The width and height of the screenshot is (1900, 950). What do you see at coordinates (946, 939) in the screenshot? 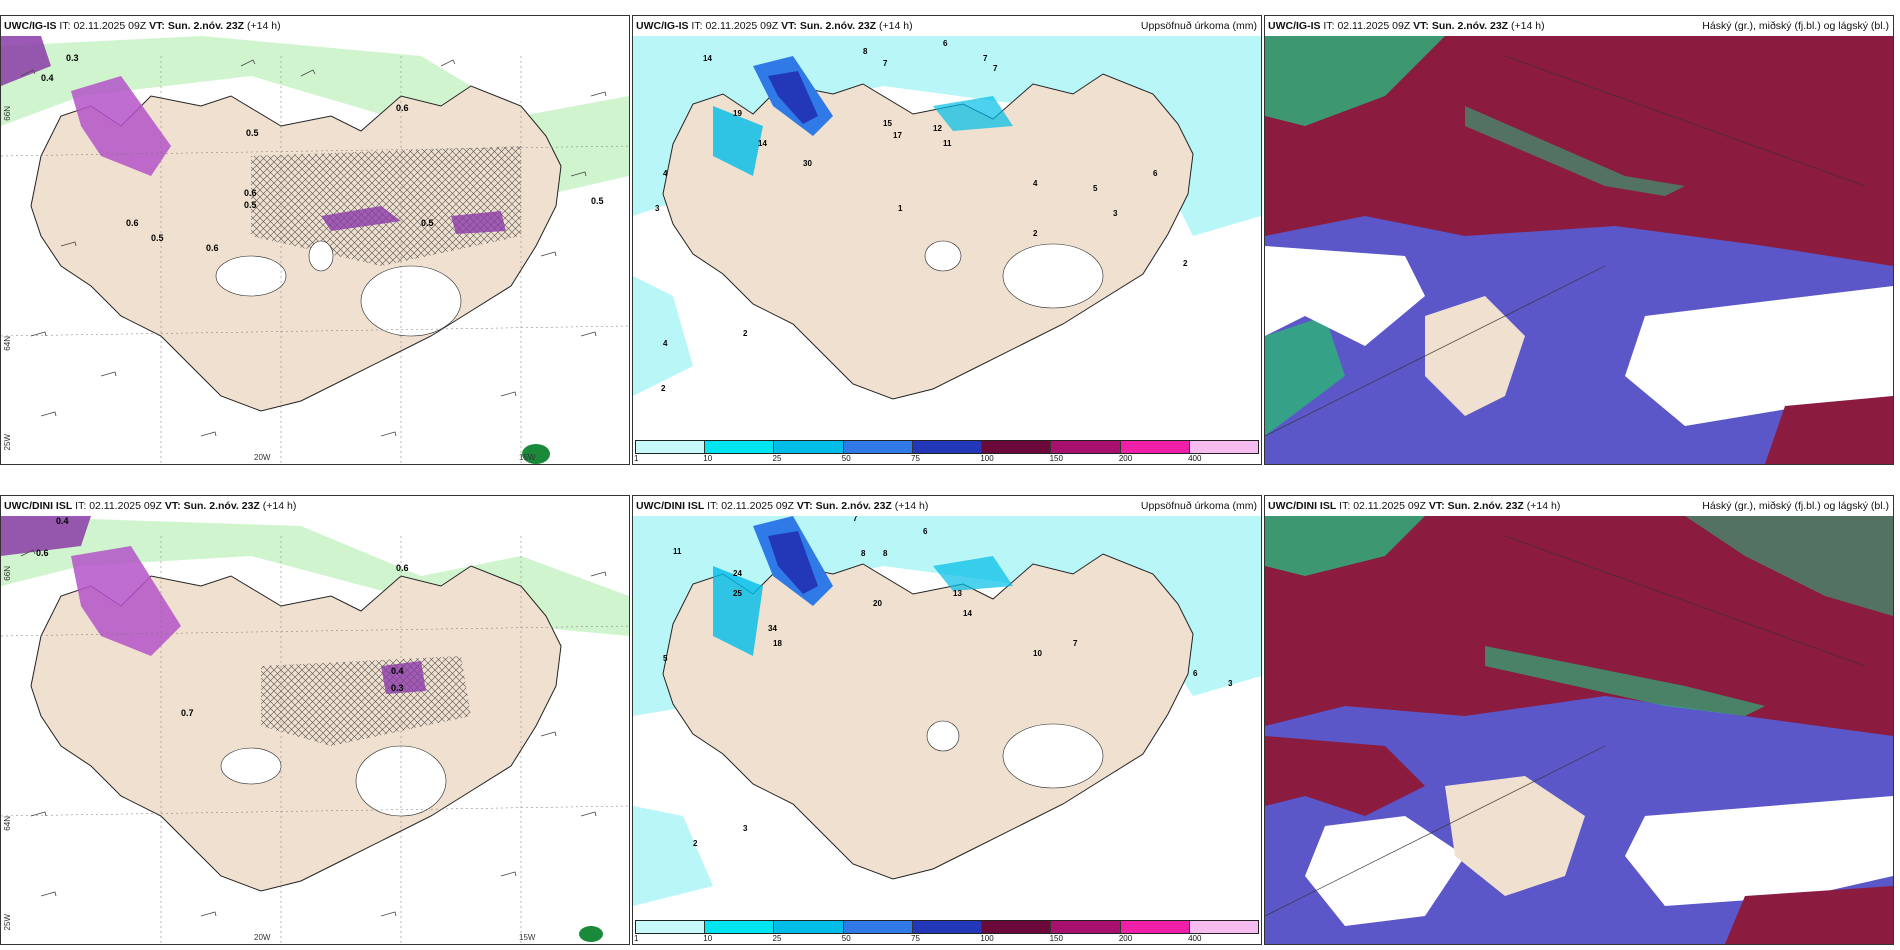
I see `legend-ticks: 1 10 25 50 75 100 150 200 400` at bounding box center [946, 939].